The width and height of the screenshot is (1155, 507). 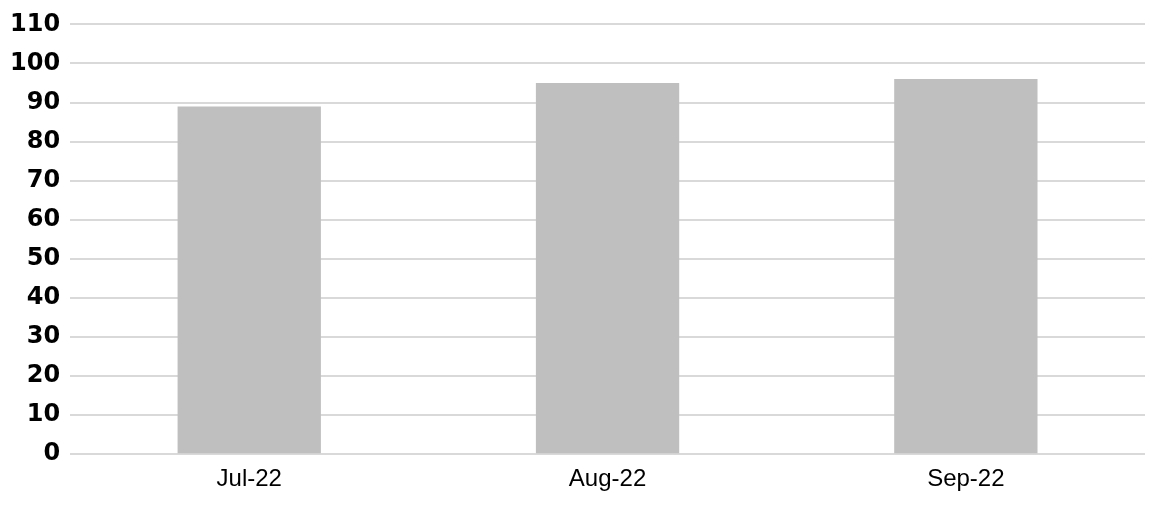 I want to click on y-tick-label: 80, so click(x=43, y=139).